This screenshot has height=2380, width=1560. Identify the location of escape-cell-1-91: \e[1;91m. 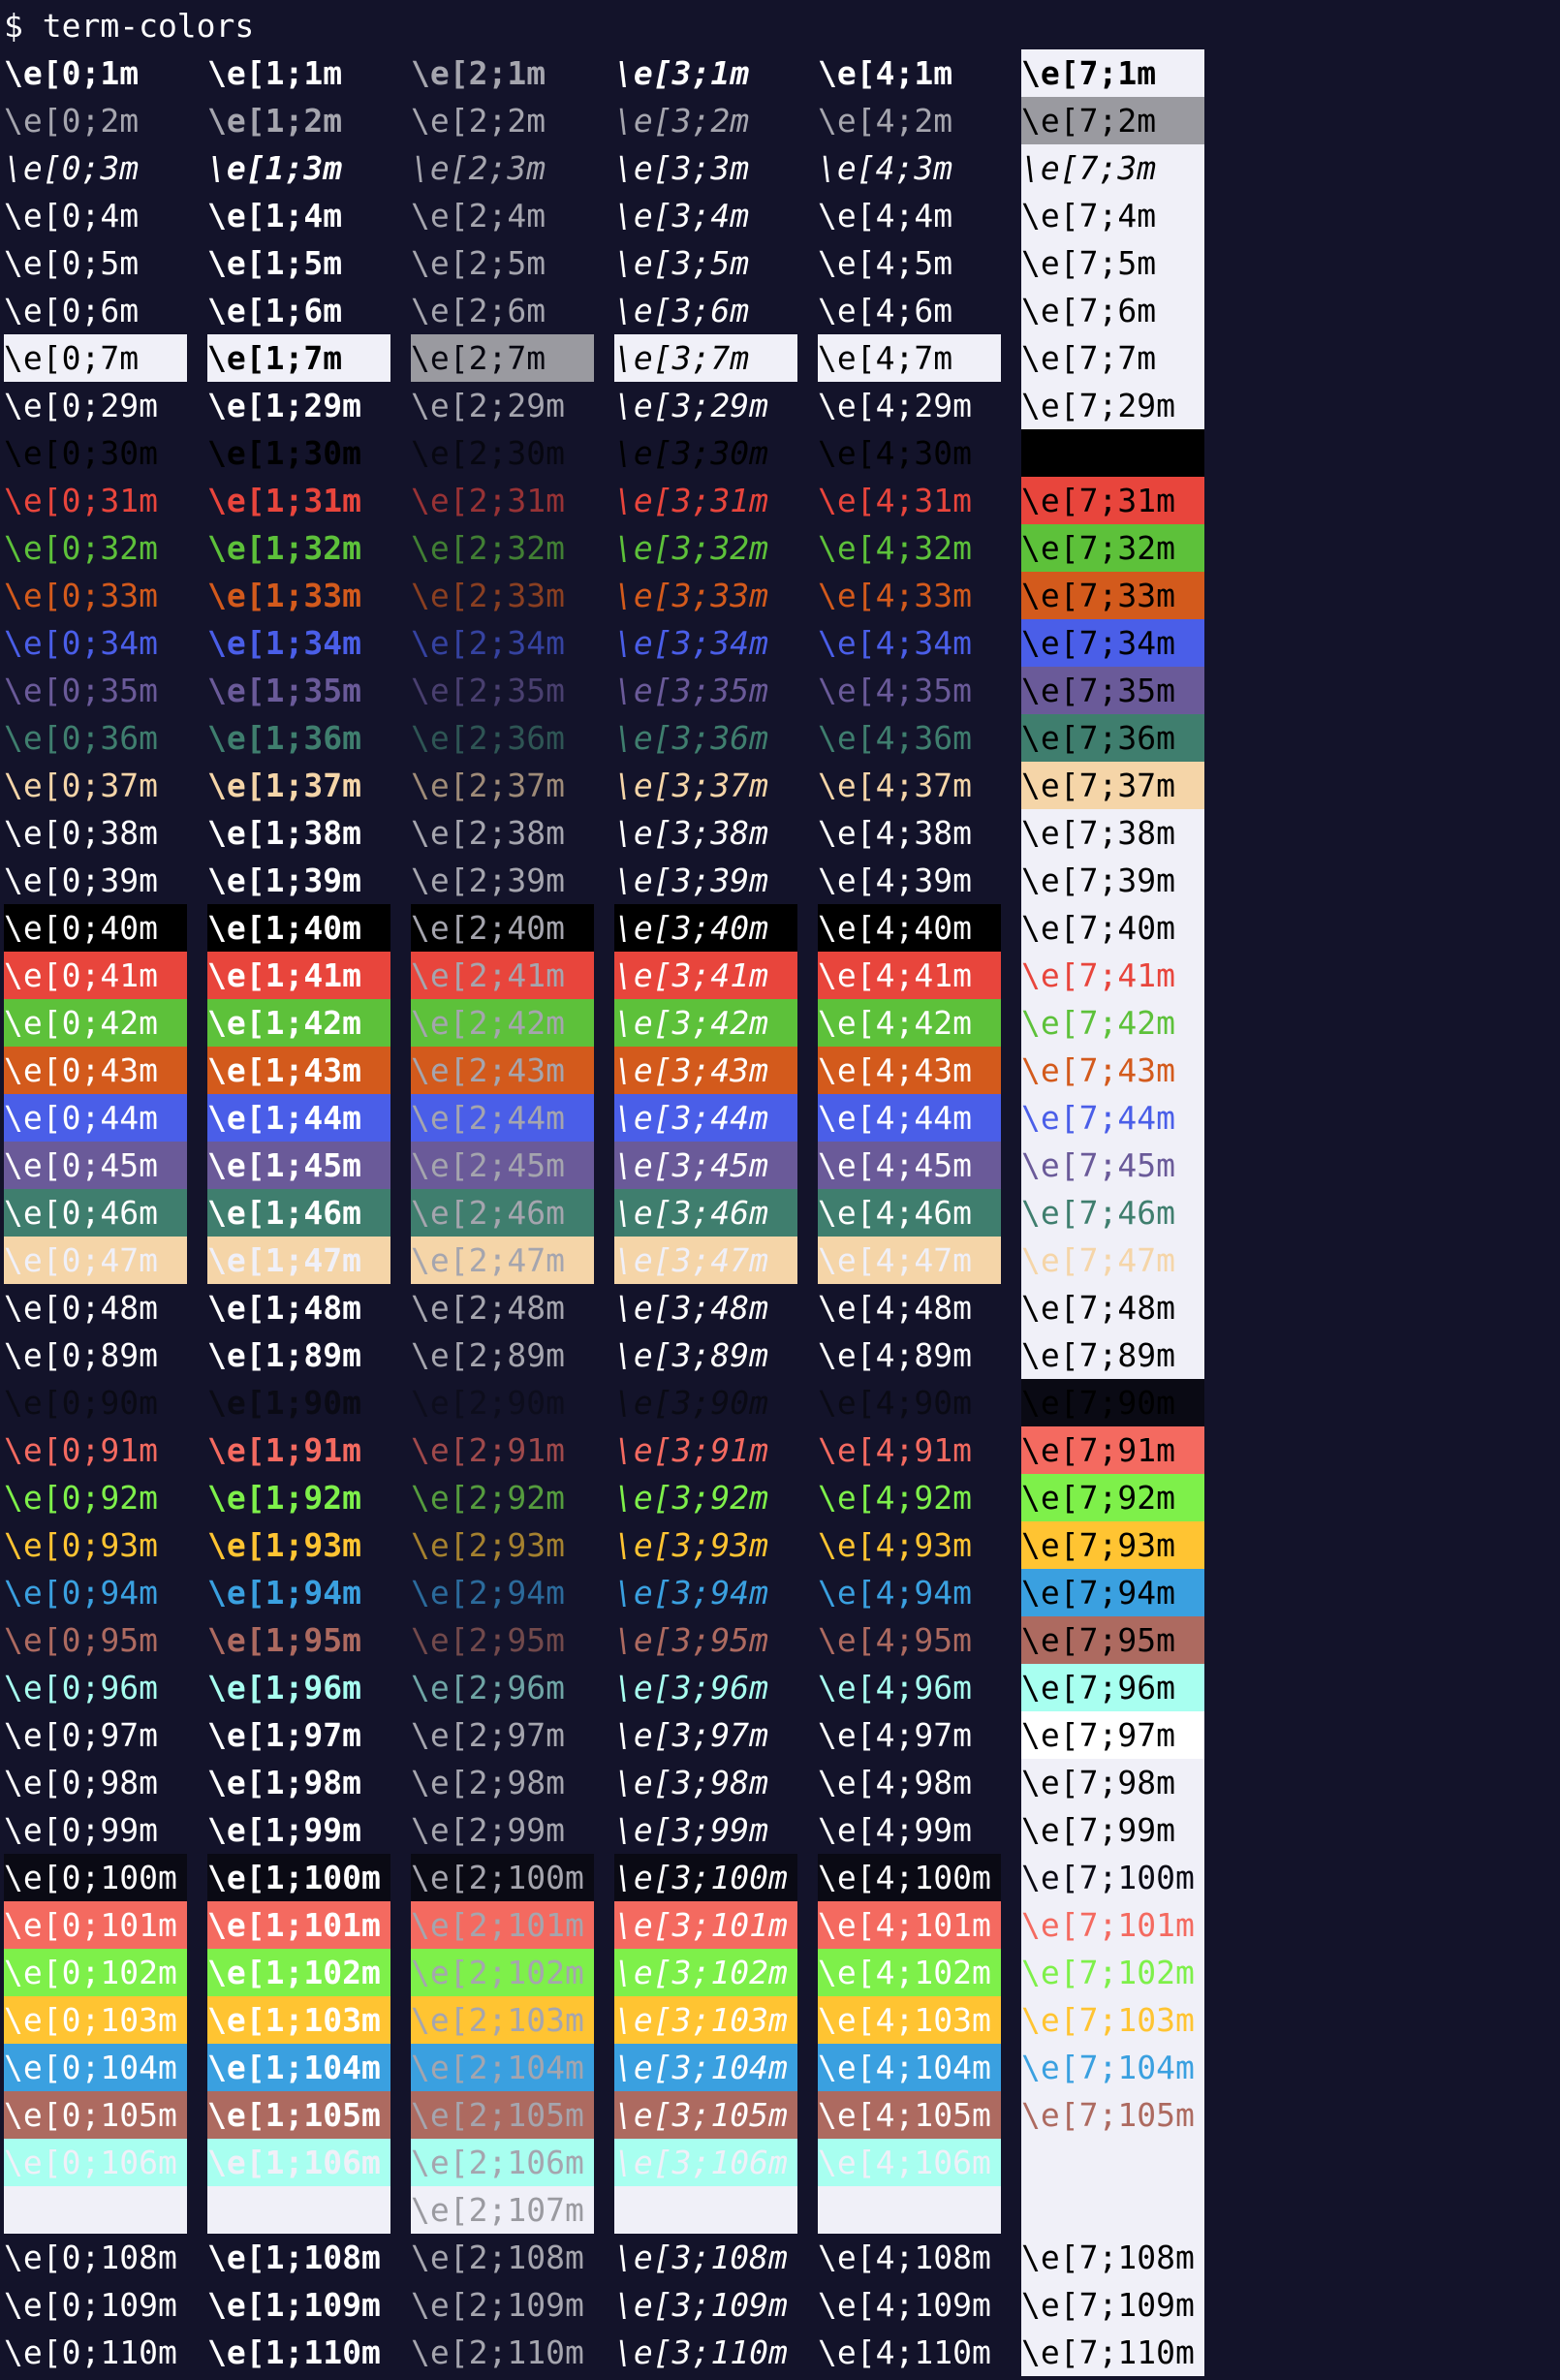
(299, 1450).